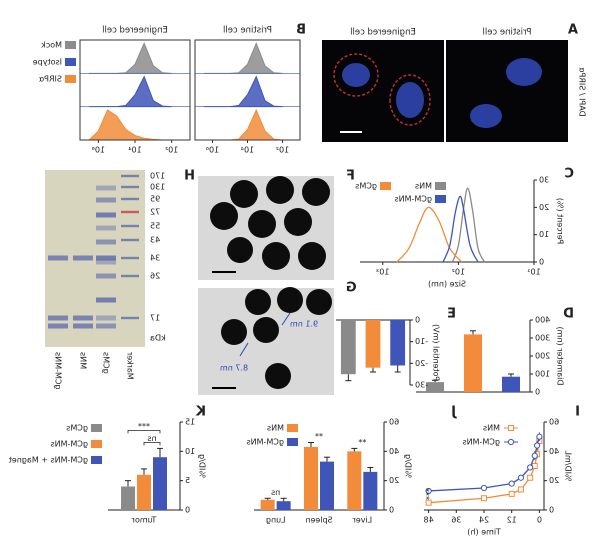 Image resolution: width=596 pixels, height=549 pixels. I want to click on y-tick-label: 400, so click(542, 320).